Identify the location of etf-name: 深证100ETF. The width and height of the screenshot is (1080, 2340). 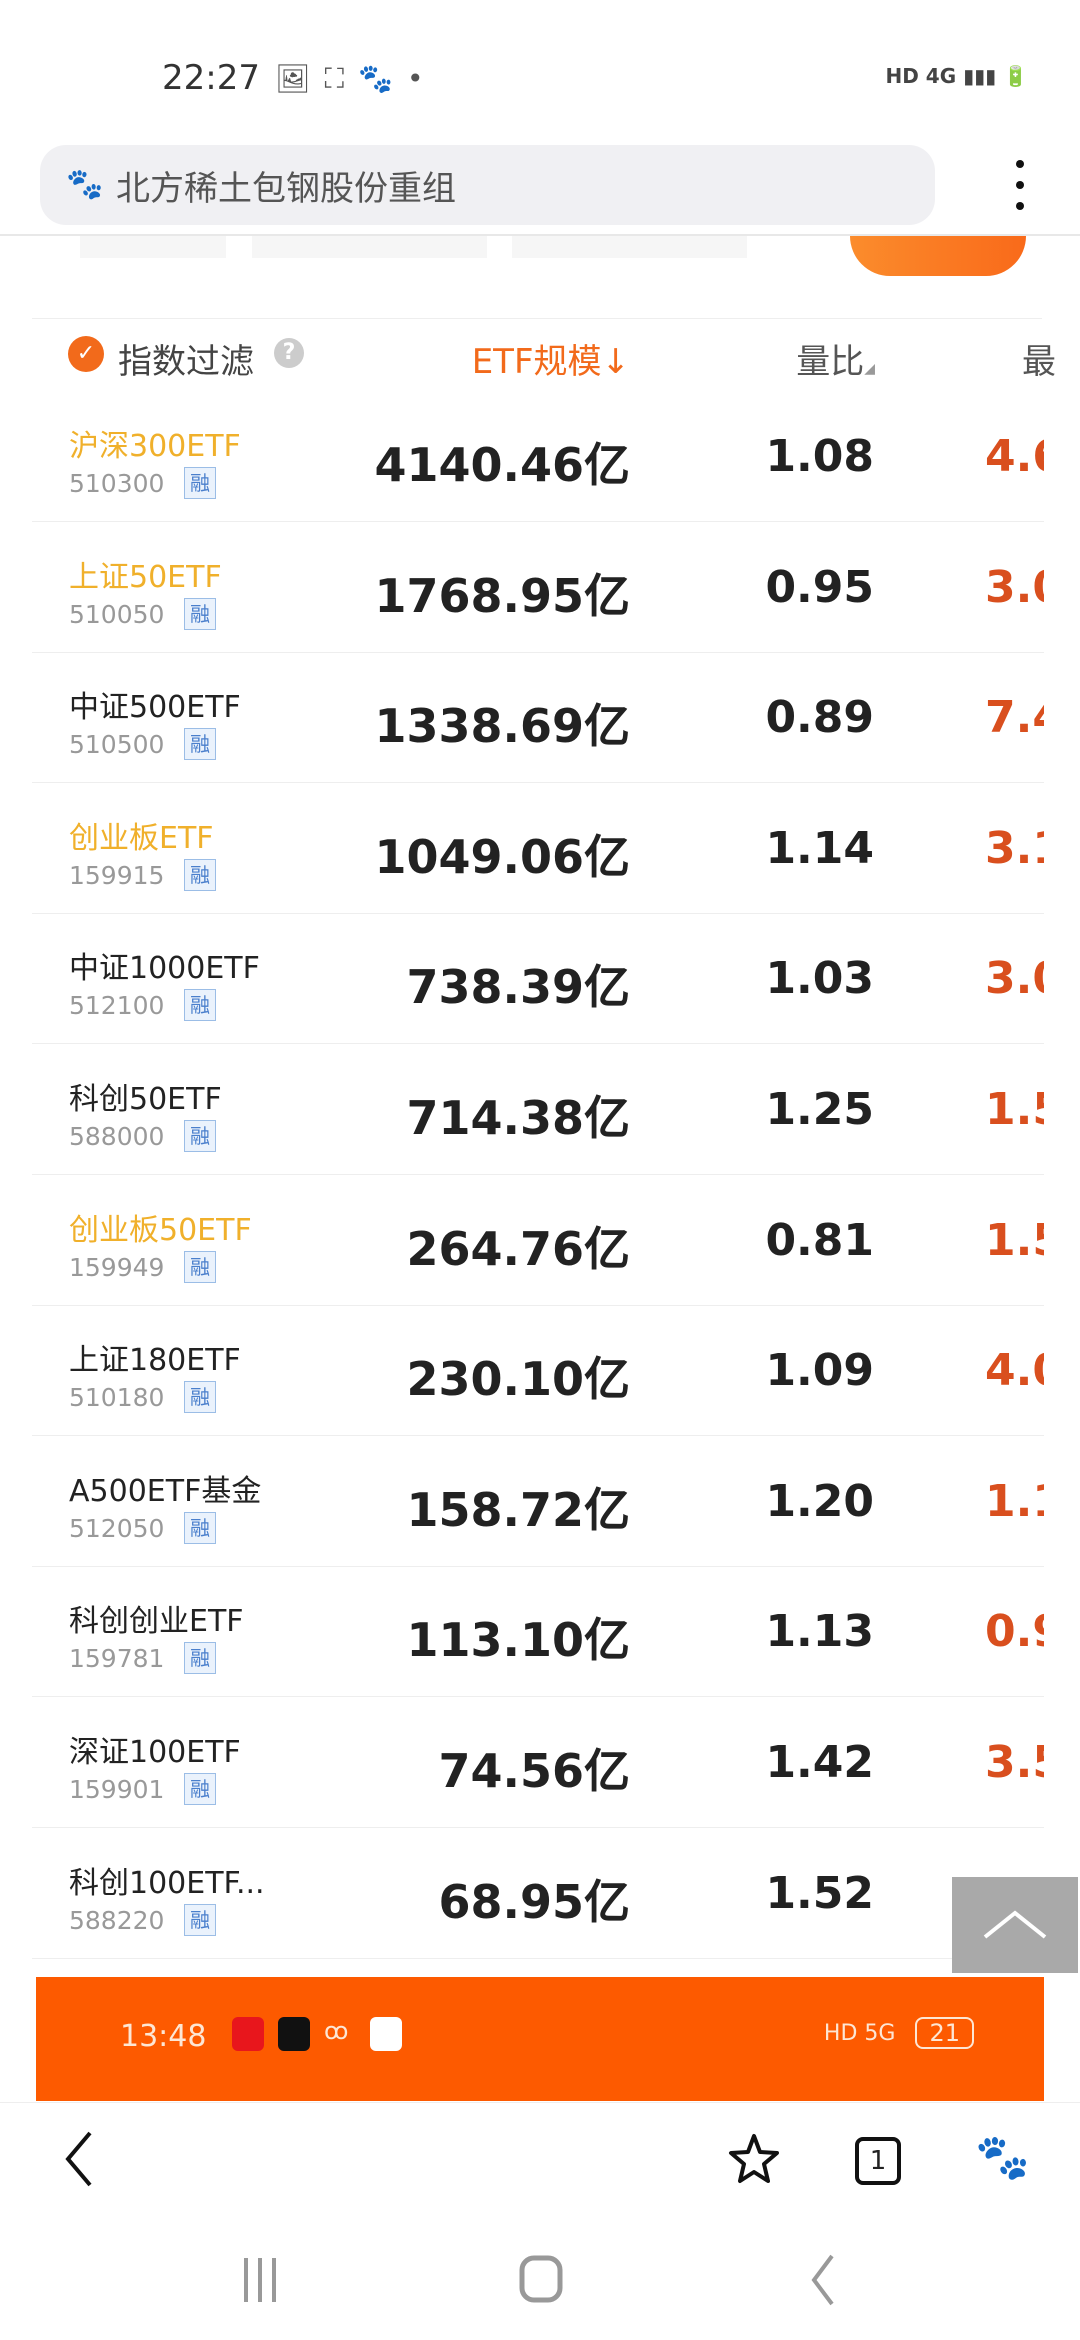
(155, 1752).